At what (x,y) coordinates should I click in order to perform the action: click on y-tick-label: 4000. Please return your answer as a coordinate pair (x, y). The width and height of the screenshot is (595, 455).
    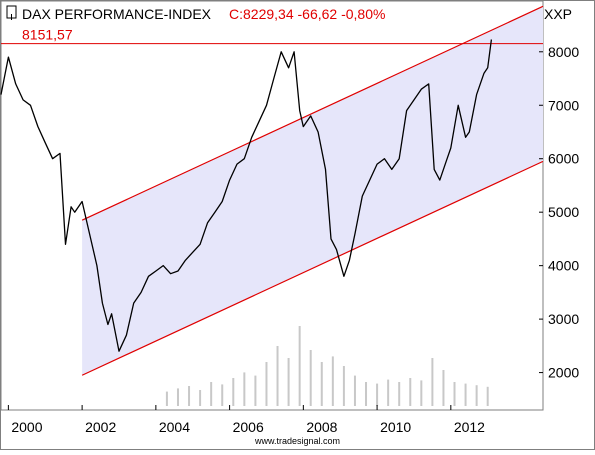
    Looking at the image, I should click on (563, 266).